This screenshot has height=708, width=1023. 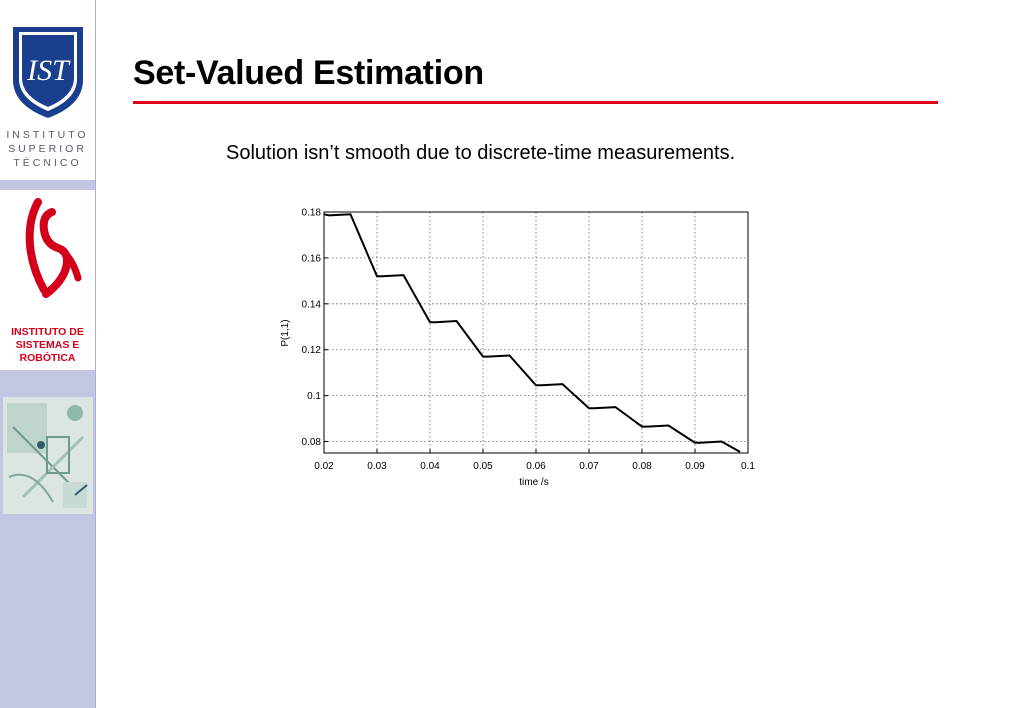 I want to click on x-tick-label: 0.02, so click(x=324, y=466).